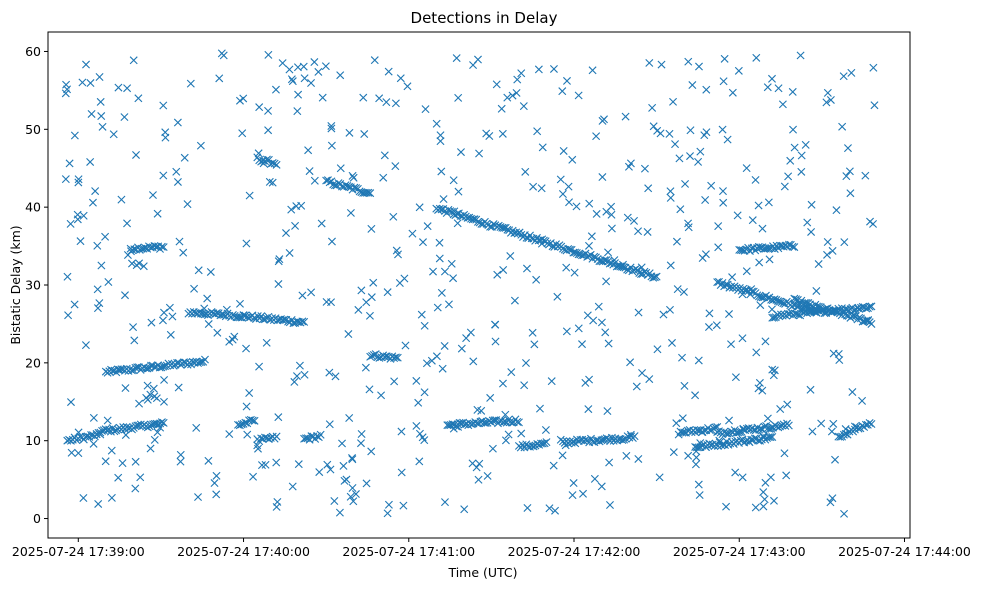 This screenshot has width=989, height=590. I want to click on x-tick-label: 2025-07-24 17:40:00, so click(243, 551).